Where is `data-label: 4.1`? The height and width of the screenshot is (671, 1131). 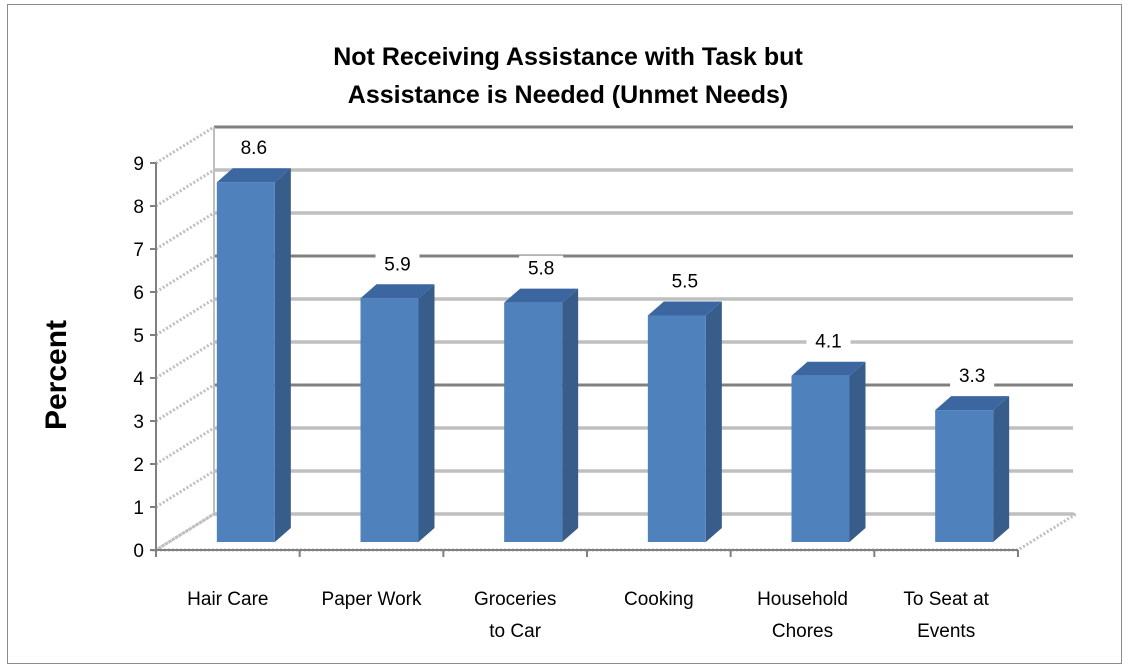
data-label: 4.1 is located at coordinates (828, 342).